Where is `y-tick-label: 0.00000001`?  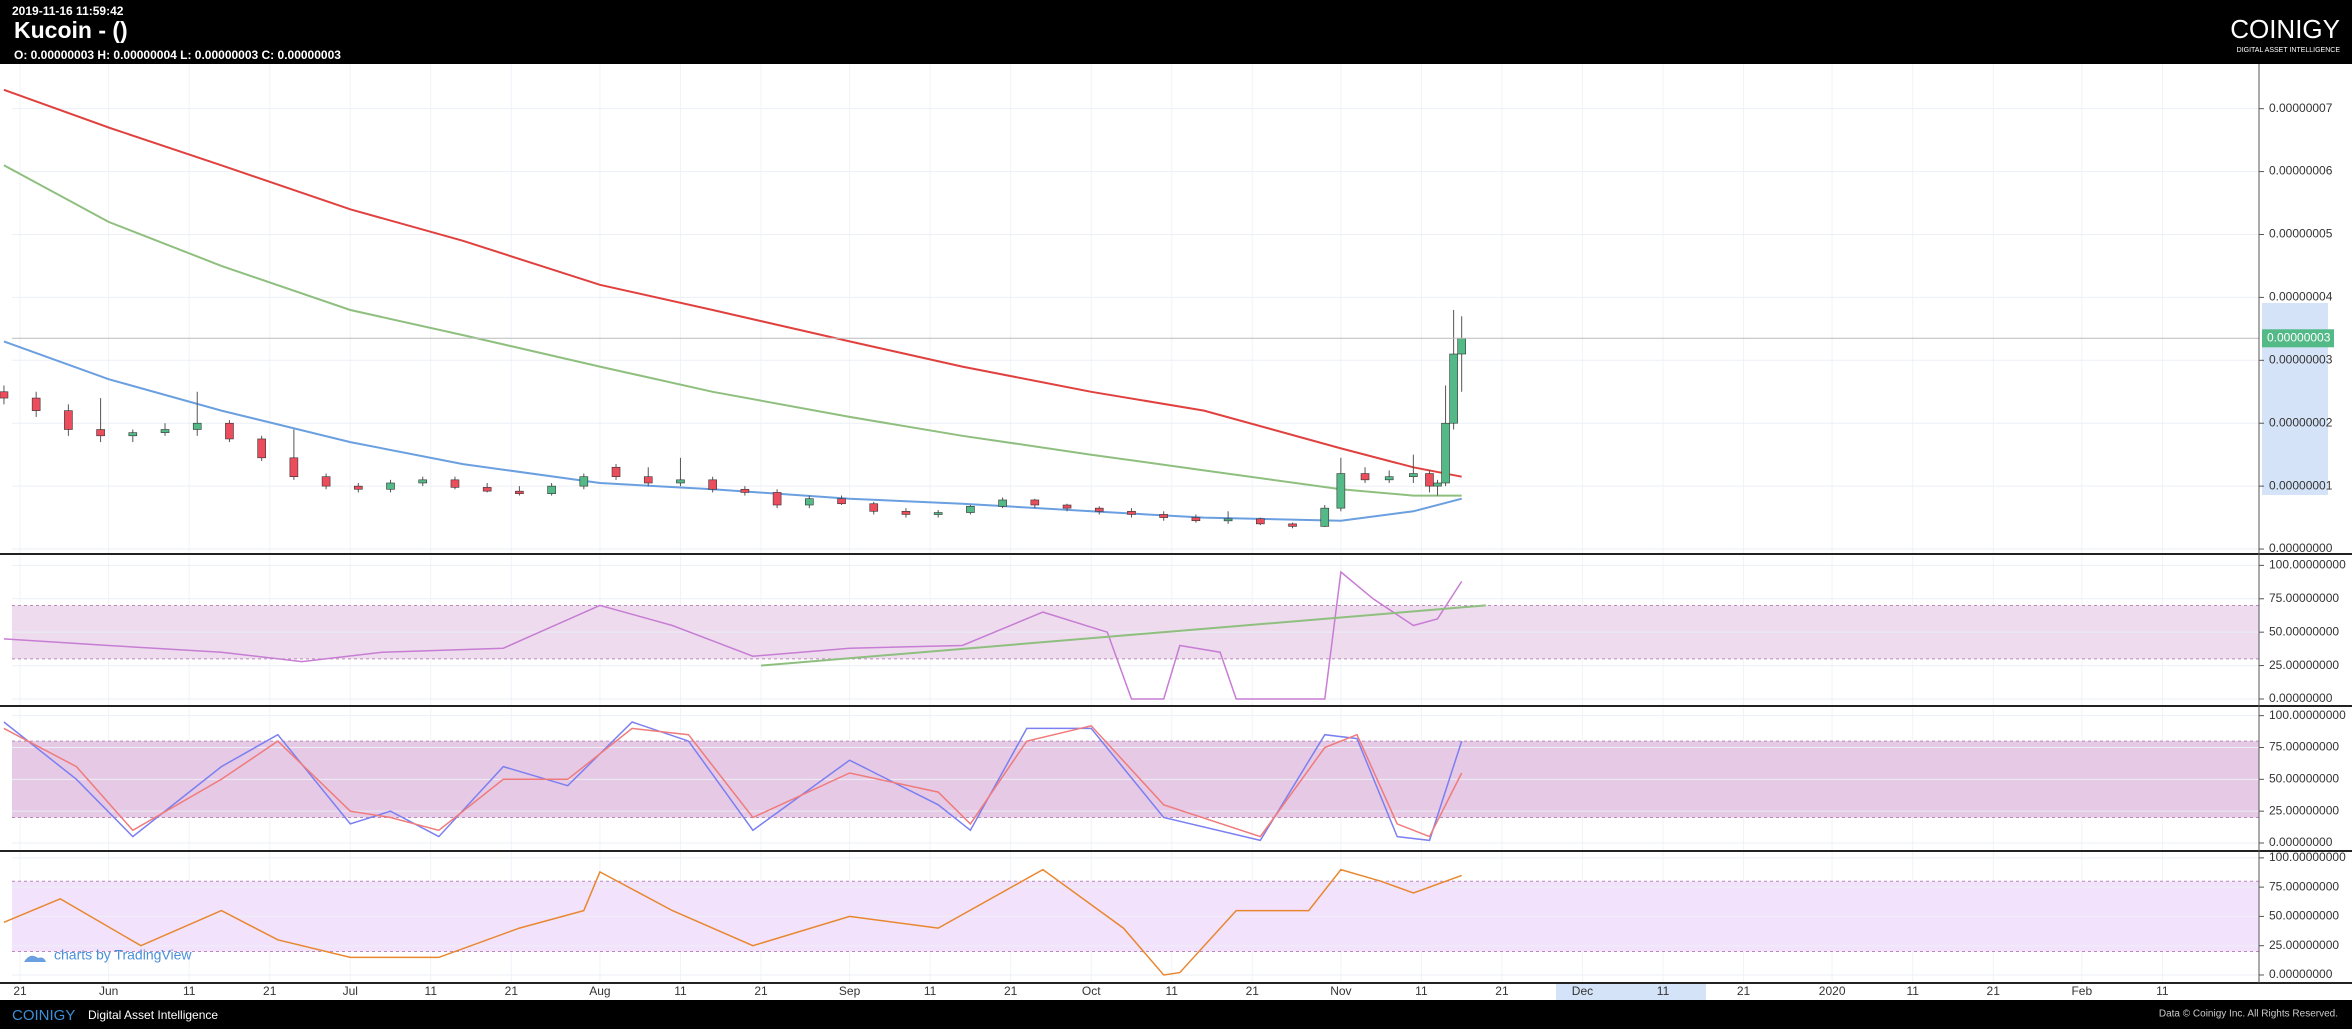 y-tick-label: 0.00000001 is located at coordinates (2301, 485).